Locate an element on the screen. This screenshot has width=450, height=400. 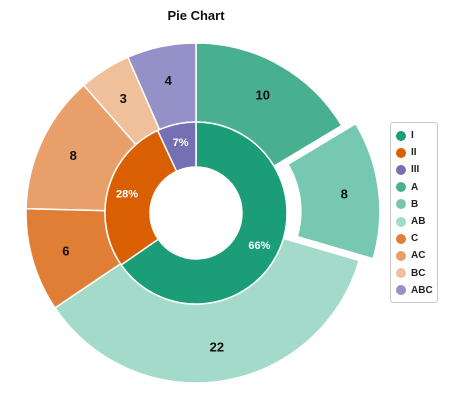
legend-item-ii: II is located at coordinates (416, 152).